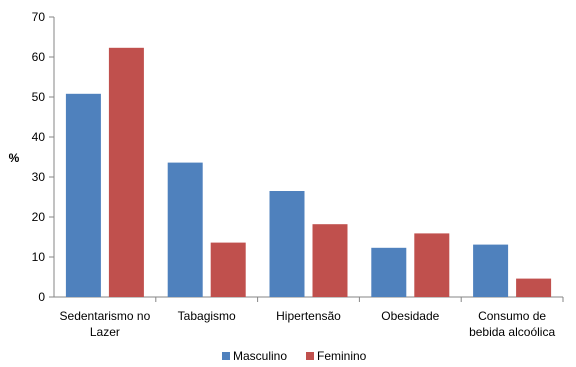 This screenshot has height=367, width=576. I want to click on category-label: Obesidade, so click(410, 316).